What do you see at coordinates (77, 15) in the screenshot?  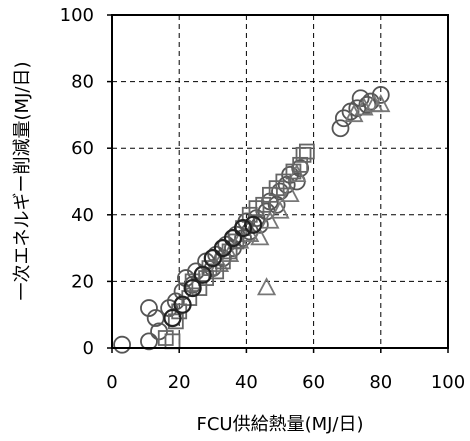 I see `y-tick-label: 100` at bounding box center [77, 15].